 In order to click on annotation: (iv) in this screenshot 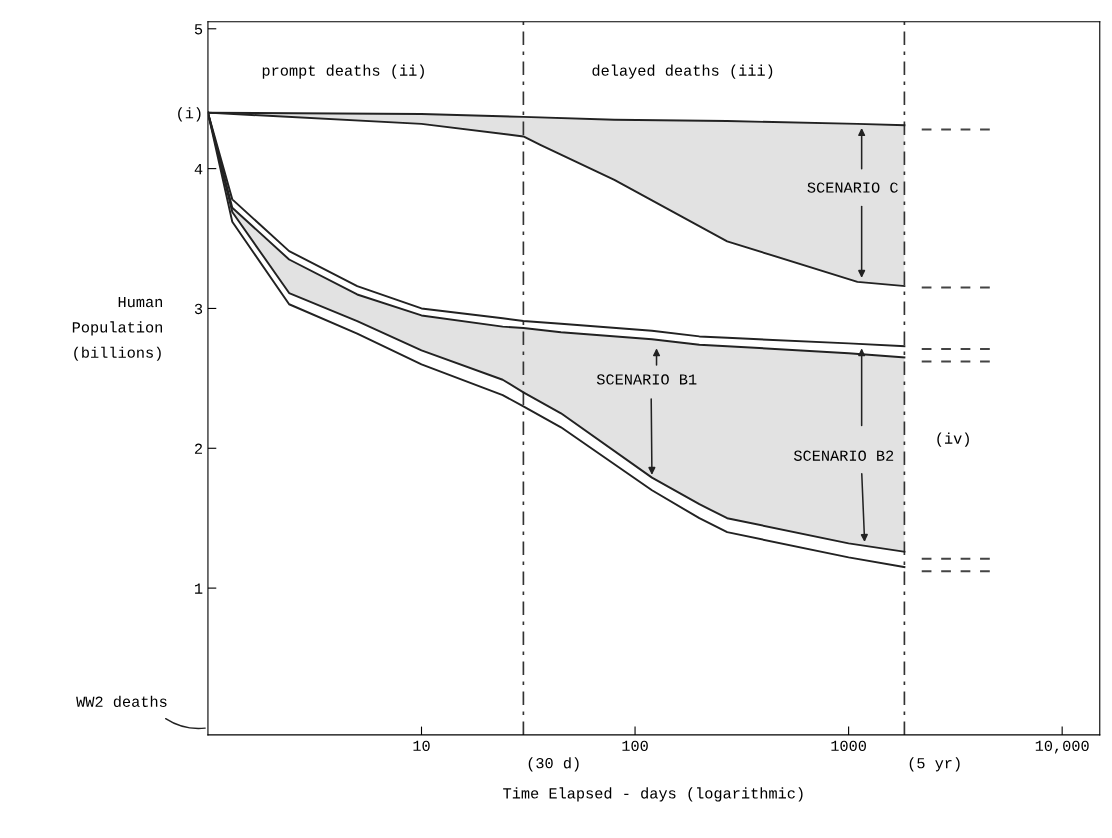, I will do `click(953, 439)`.